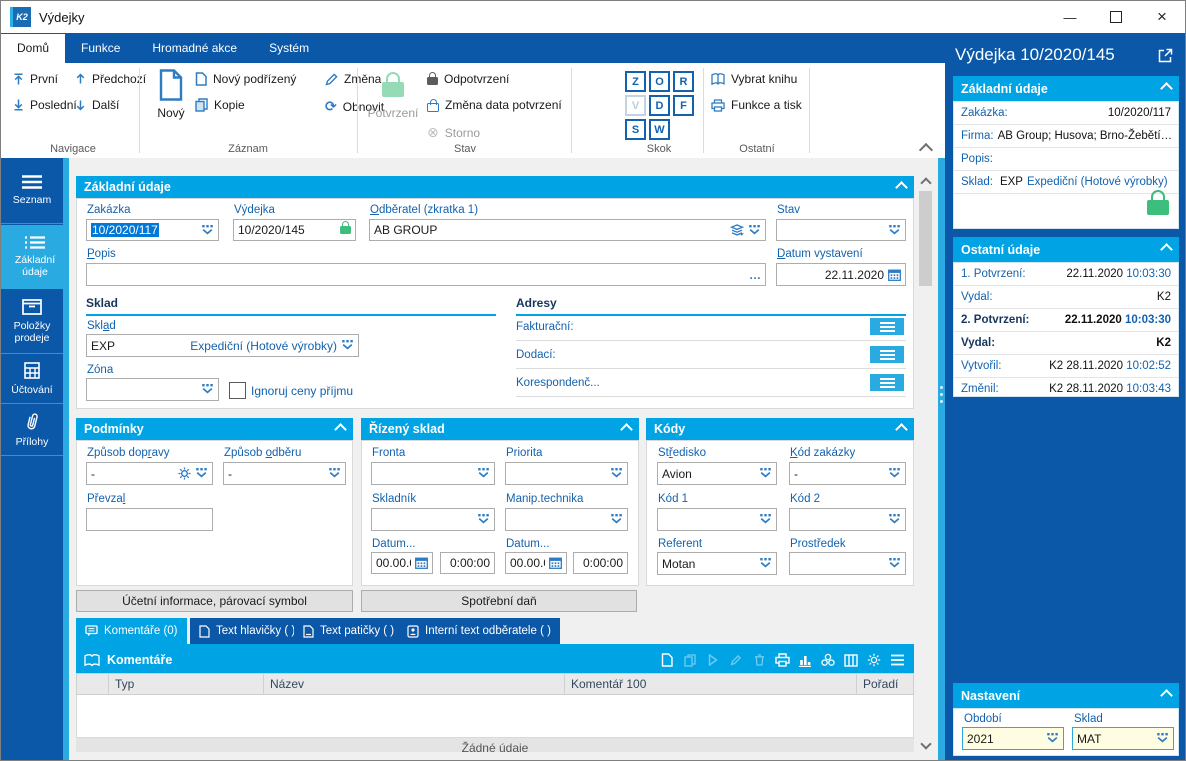  What do you see at coordinates (897, 660) in the screenshot?
I see `grid-menu-icon` at bounding box center [897, 660].